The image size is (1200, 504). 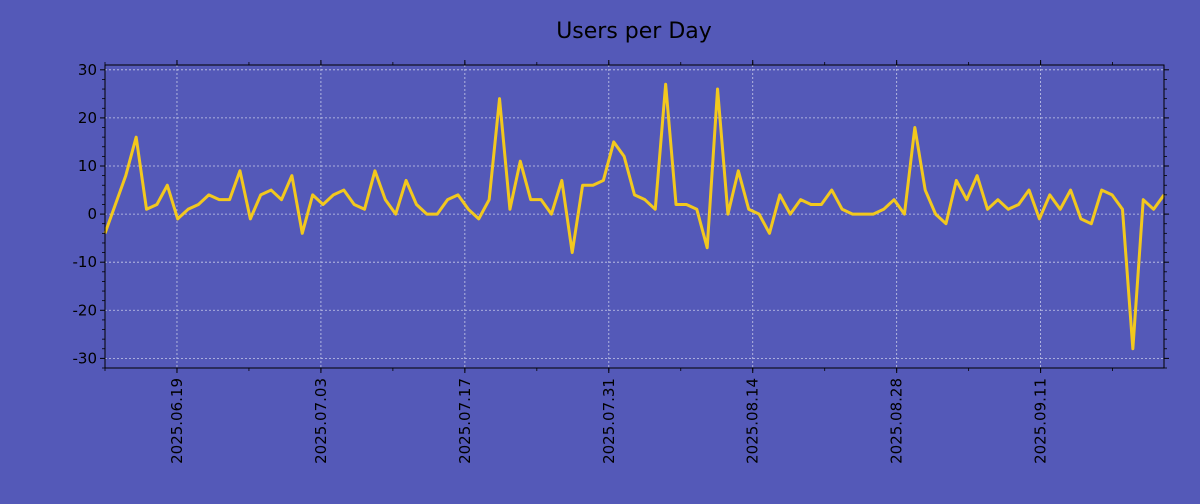 I want to click on y-tick-label: 10, so click(x=87, y=166).